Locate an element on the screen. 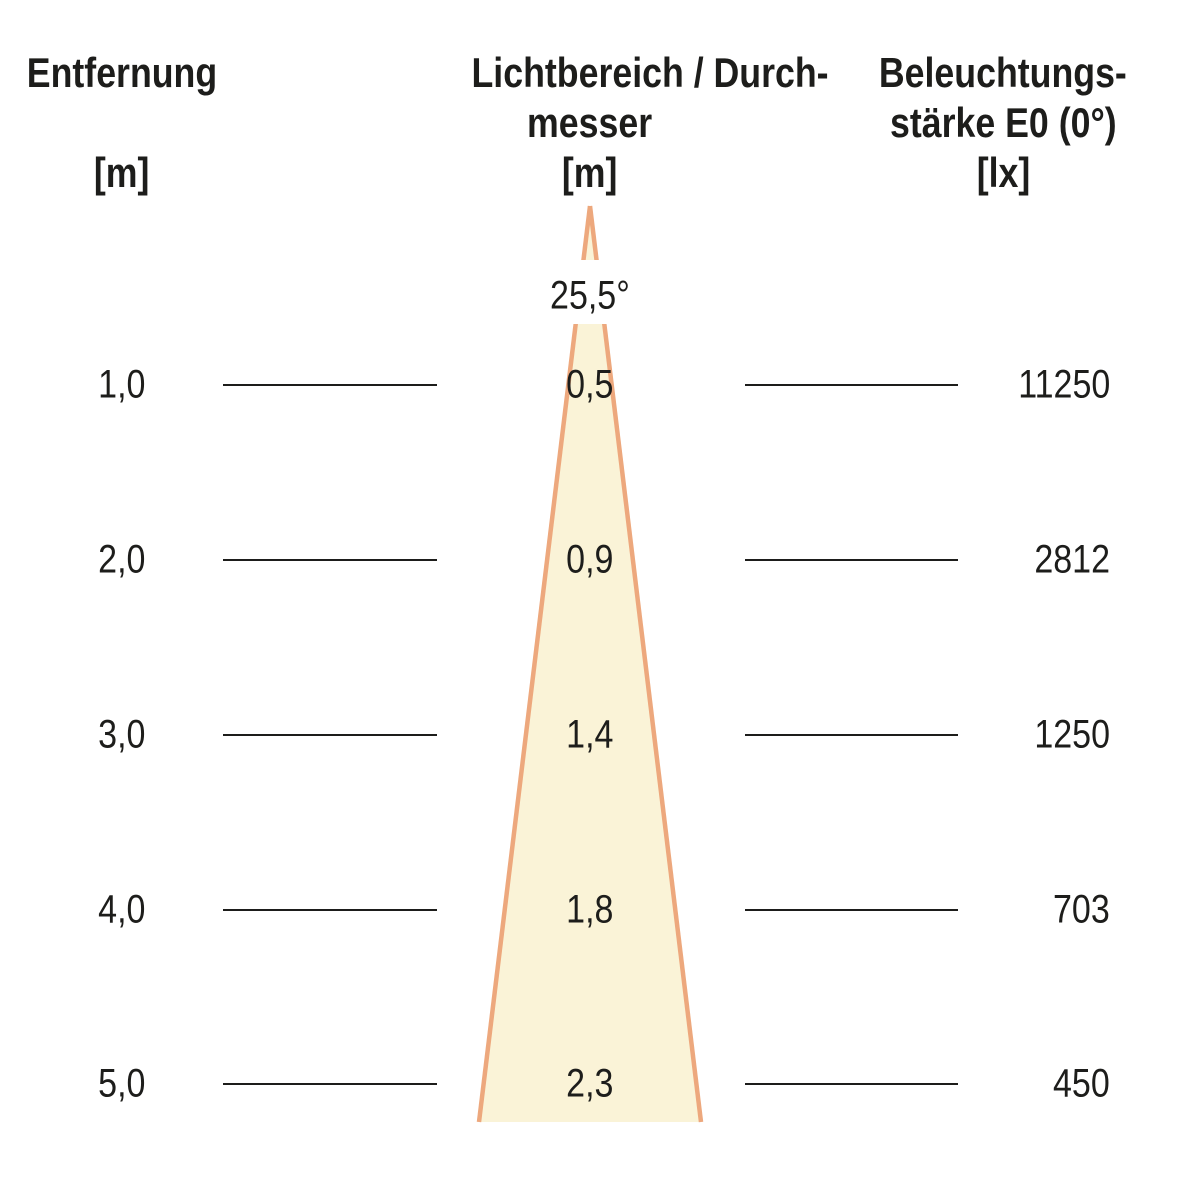 The height and width of the screenshot is (1182, 1182). beam-angle-label-mask is located at coordinates (590, 292).